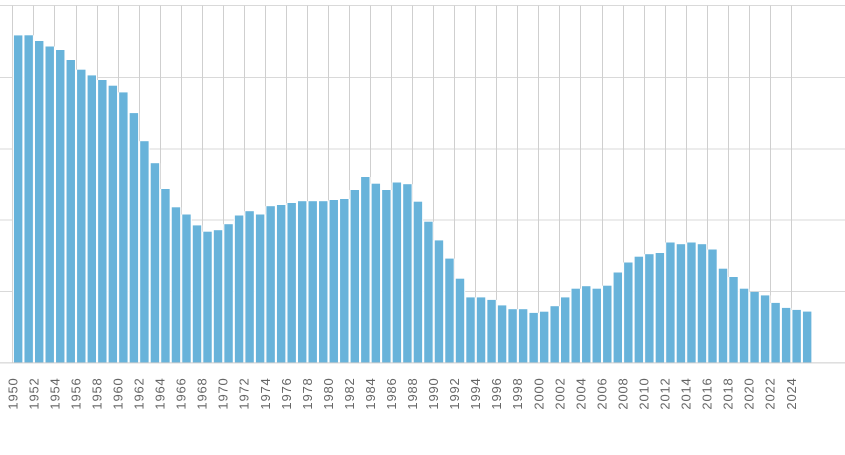 Image resolution: width=845 pixels, height=455 pixels. I want to click on svg-text: 2000, so click(538, 393).